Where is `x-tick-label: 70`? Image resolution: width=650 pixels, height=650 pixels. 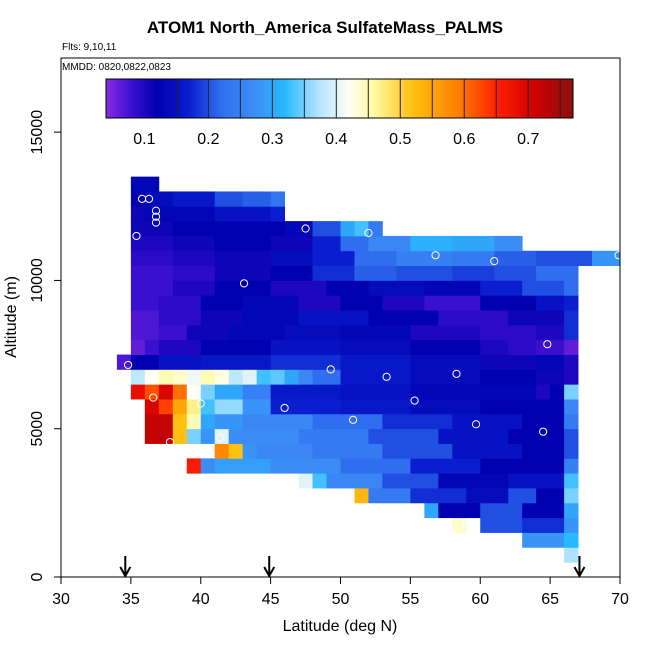
x-tick-label: 70 is located at coordinates (620, 599).